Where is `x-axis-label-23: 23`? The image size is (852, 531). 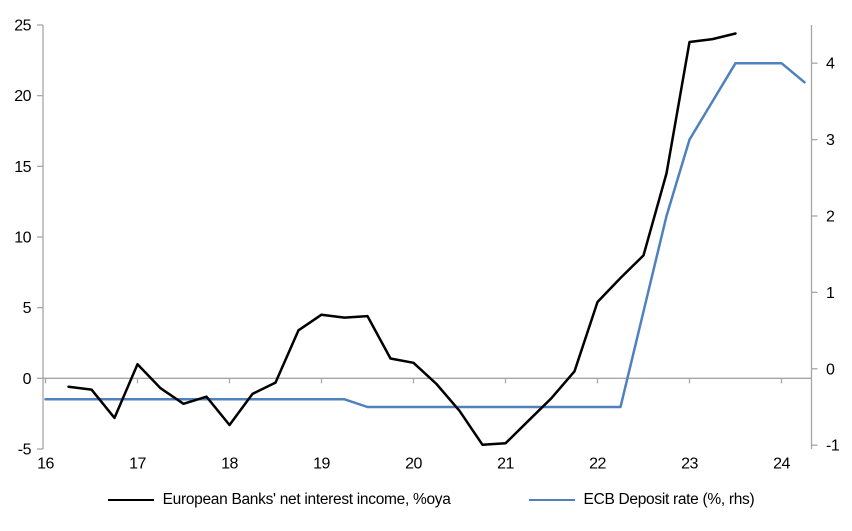 x-axis-label-23: 23 is located at coordinates (689, 464).